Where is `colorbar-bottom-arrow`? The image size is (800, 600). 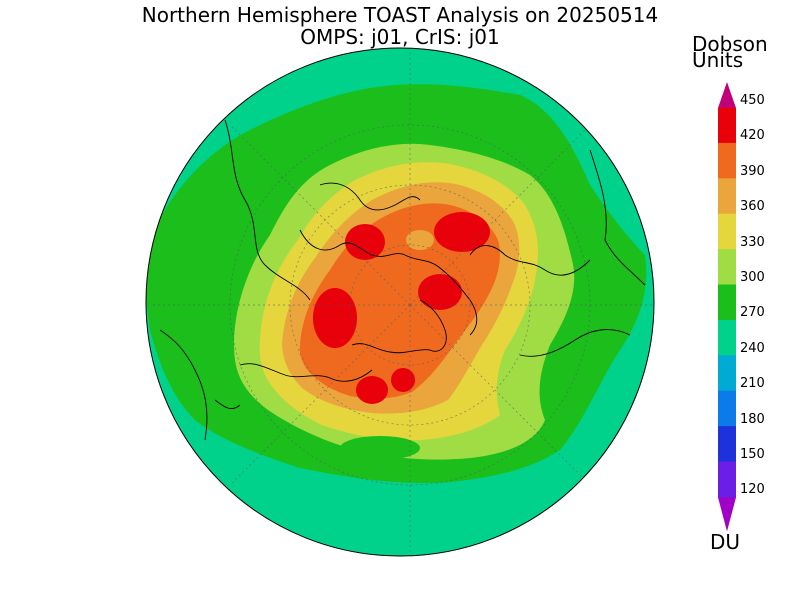
colorbar-bottom-arrow is located at coordinates (727, 514).